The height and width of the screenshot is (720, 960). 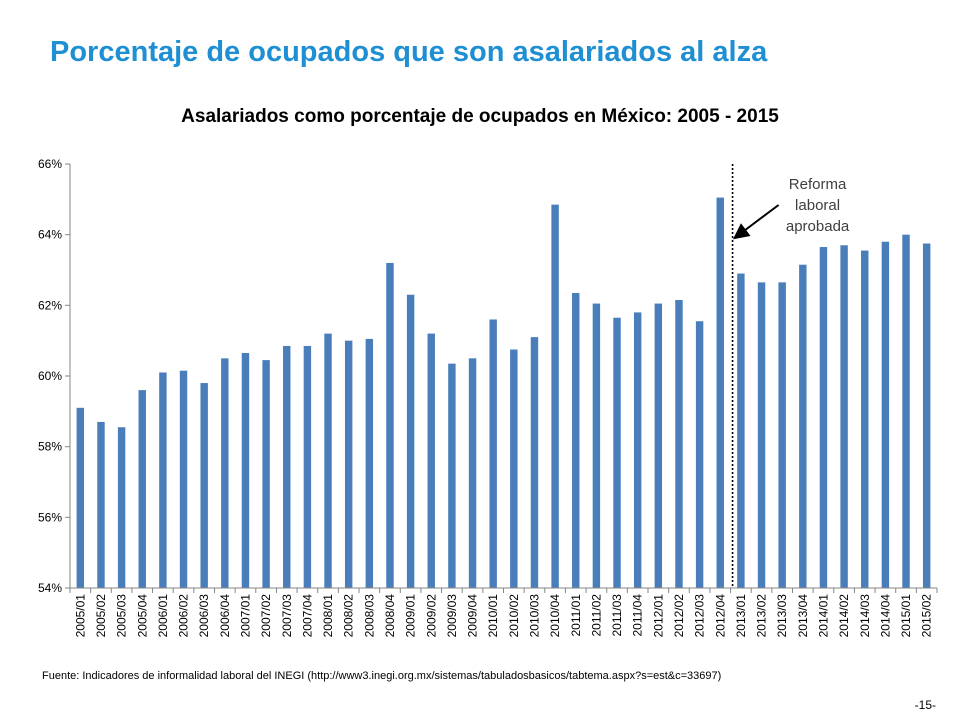 What do you see at coordinates (50, 517) in the screenshot?
I see `y-tick-label: 56%` at bounding box center [50, 517].